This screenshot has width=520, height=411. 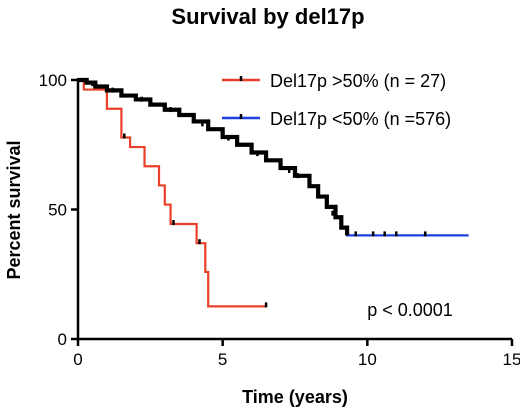 What do you see at coordinates (222, 359) in the screenshot?
I see `x-tick-label: 5` at bounding box center [222, 359].